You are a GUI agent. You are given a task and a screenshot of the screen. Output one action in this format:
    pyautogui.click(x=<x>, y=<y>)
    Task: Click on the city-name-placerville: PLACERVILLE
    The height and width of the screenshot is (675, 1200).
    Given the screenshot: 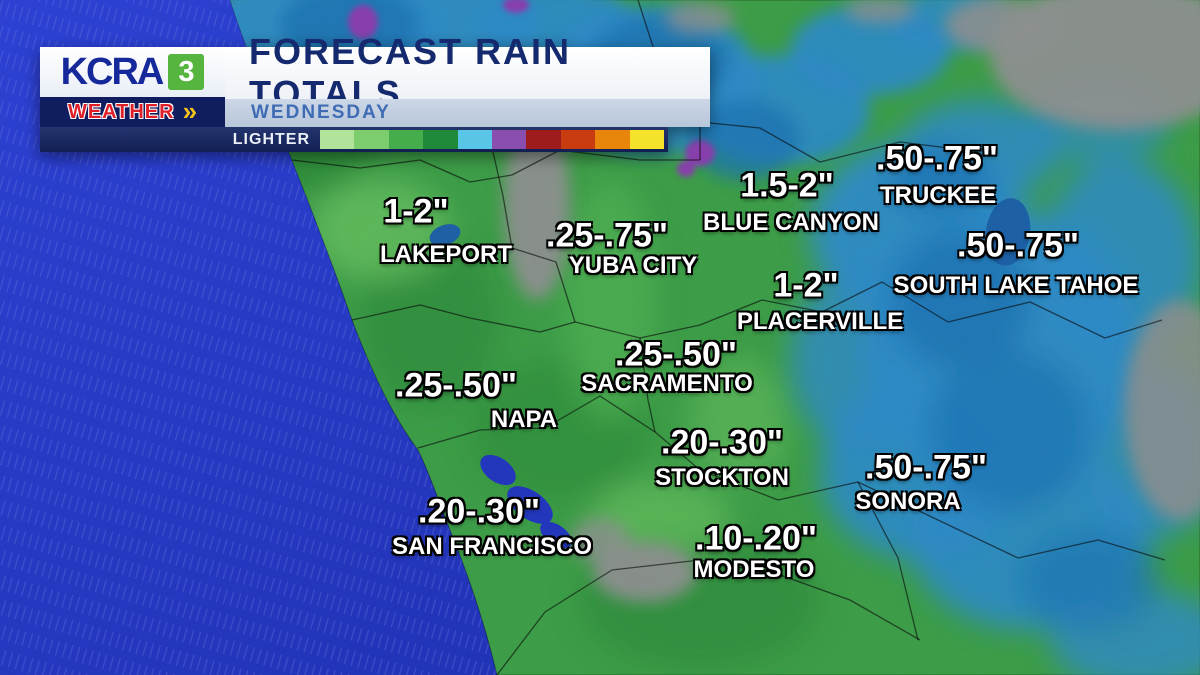 What is the action you would take?
    pyautogui.click(x=820, y=321)
    